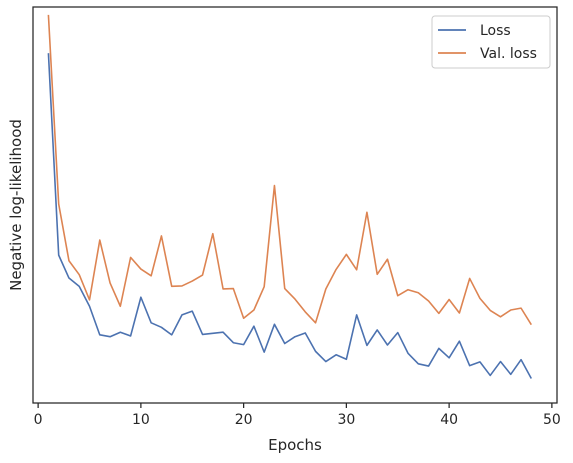 The width and height of the screenshot is (573, 463). I want to click on legend-box, so click(491, 42).